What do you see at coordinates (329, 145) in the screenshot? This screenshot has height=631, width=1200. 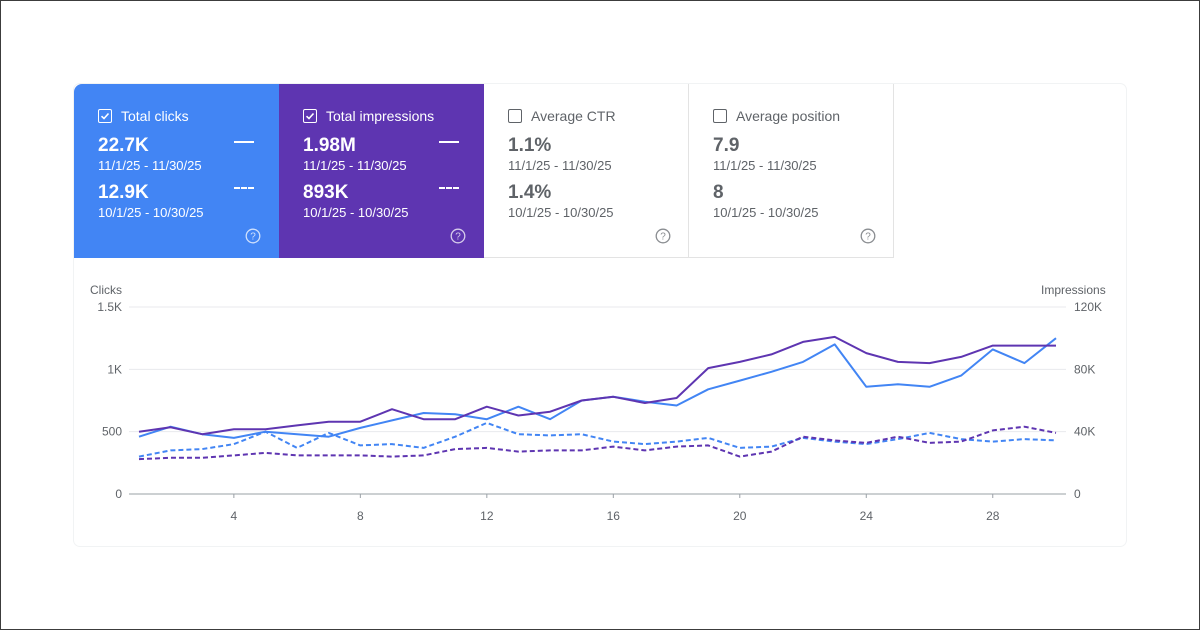 I see `value-current: 1.98M` at bounding box center [329, 145].